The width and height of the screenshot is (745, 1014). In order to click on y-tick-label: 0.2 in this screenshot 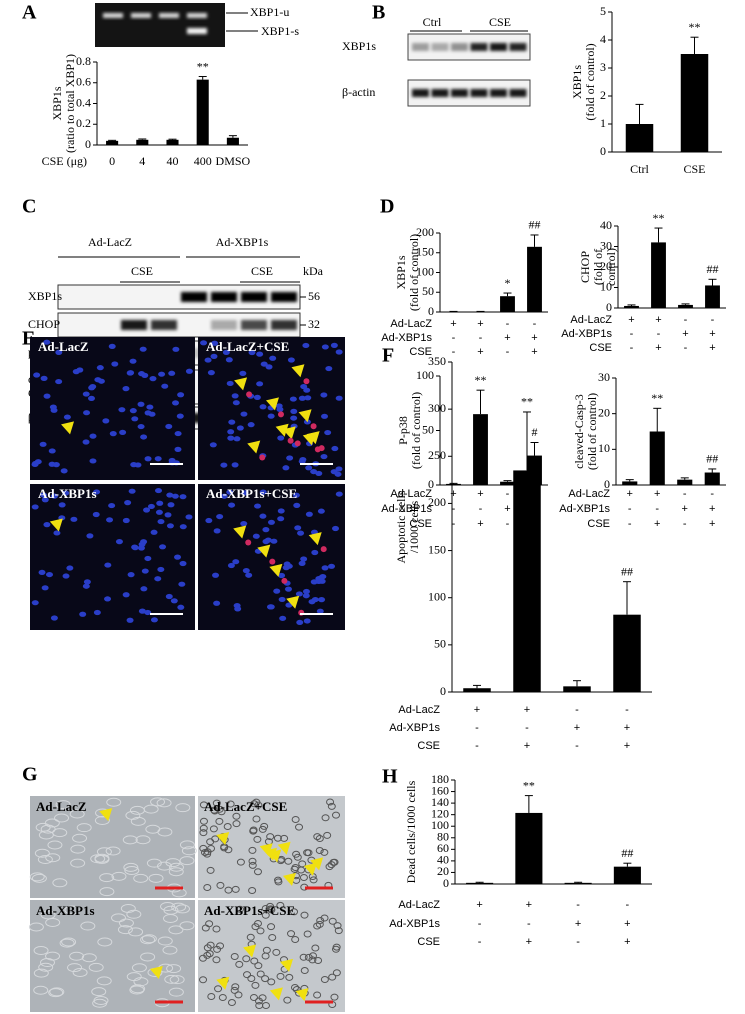, I will do `click(83, 123)`.